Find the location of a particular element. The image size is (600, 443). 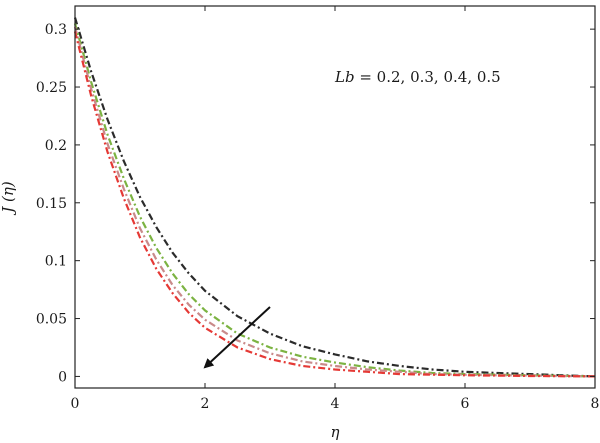

lb-annotation-values: = 0.2, 0.3, 0.4, 0.5 is located at coordinates (428, 77).